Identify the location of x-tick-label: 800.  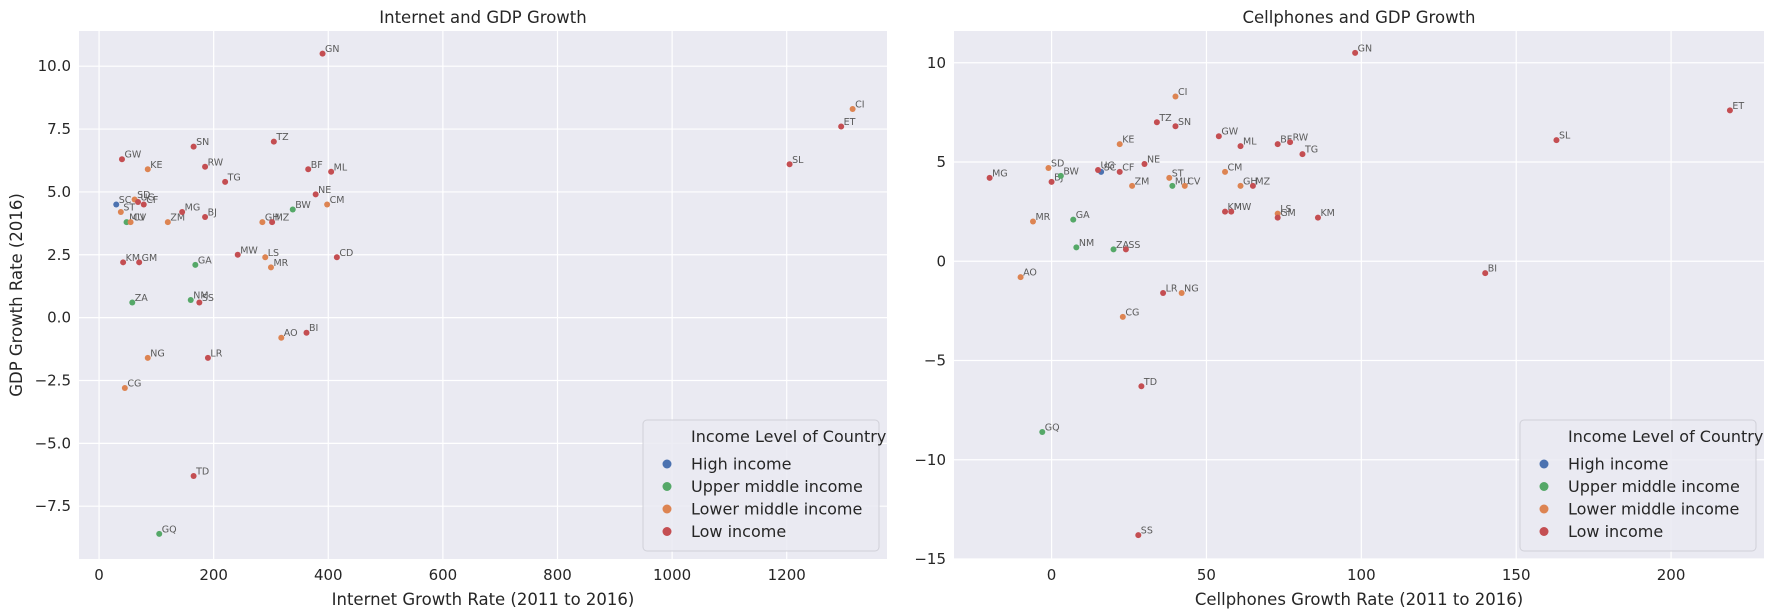
(557, 575).